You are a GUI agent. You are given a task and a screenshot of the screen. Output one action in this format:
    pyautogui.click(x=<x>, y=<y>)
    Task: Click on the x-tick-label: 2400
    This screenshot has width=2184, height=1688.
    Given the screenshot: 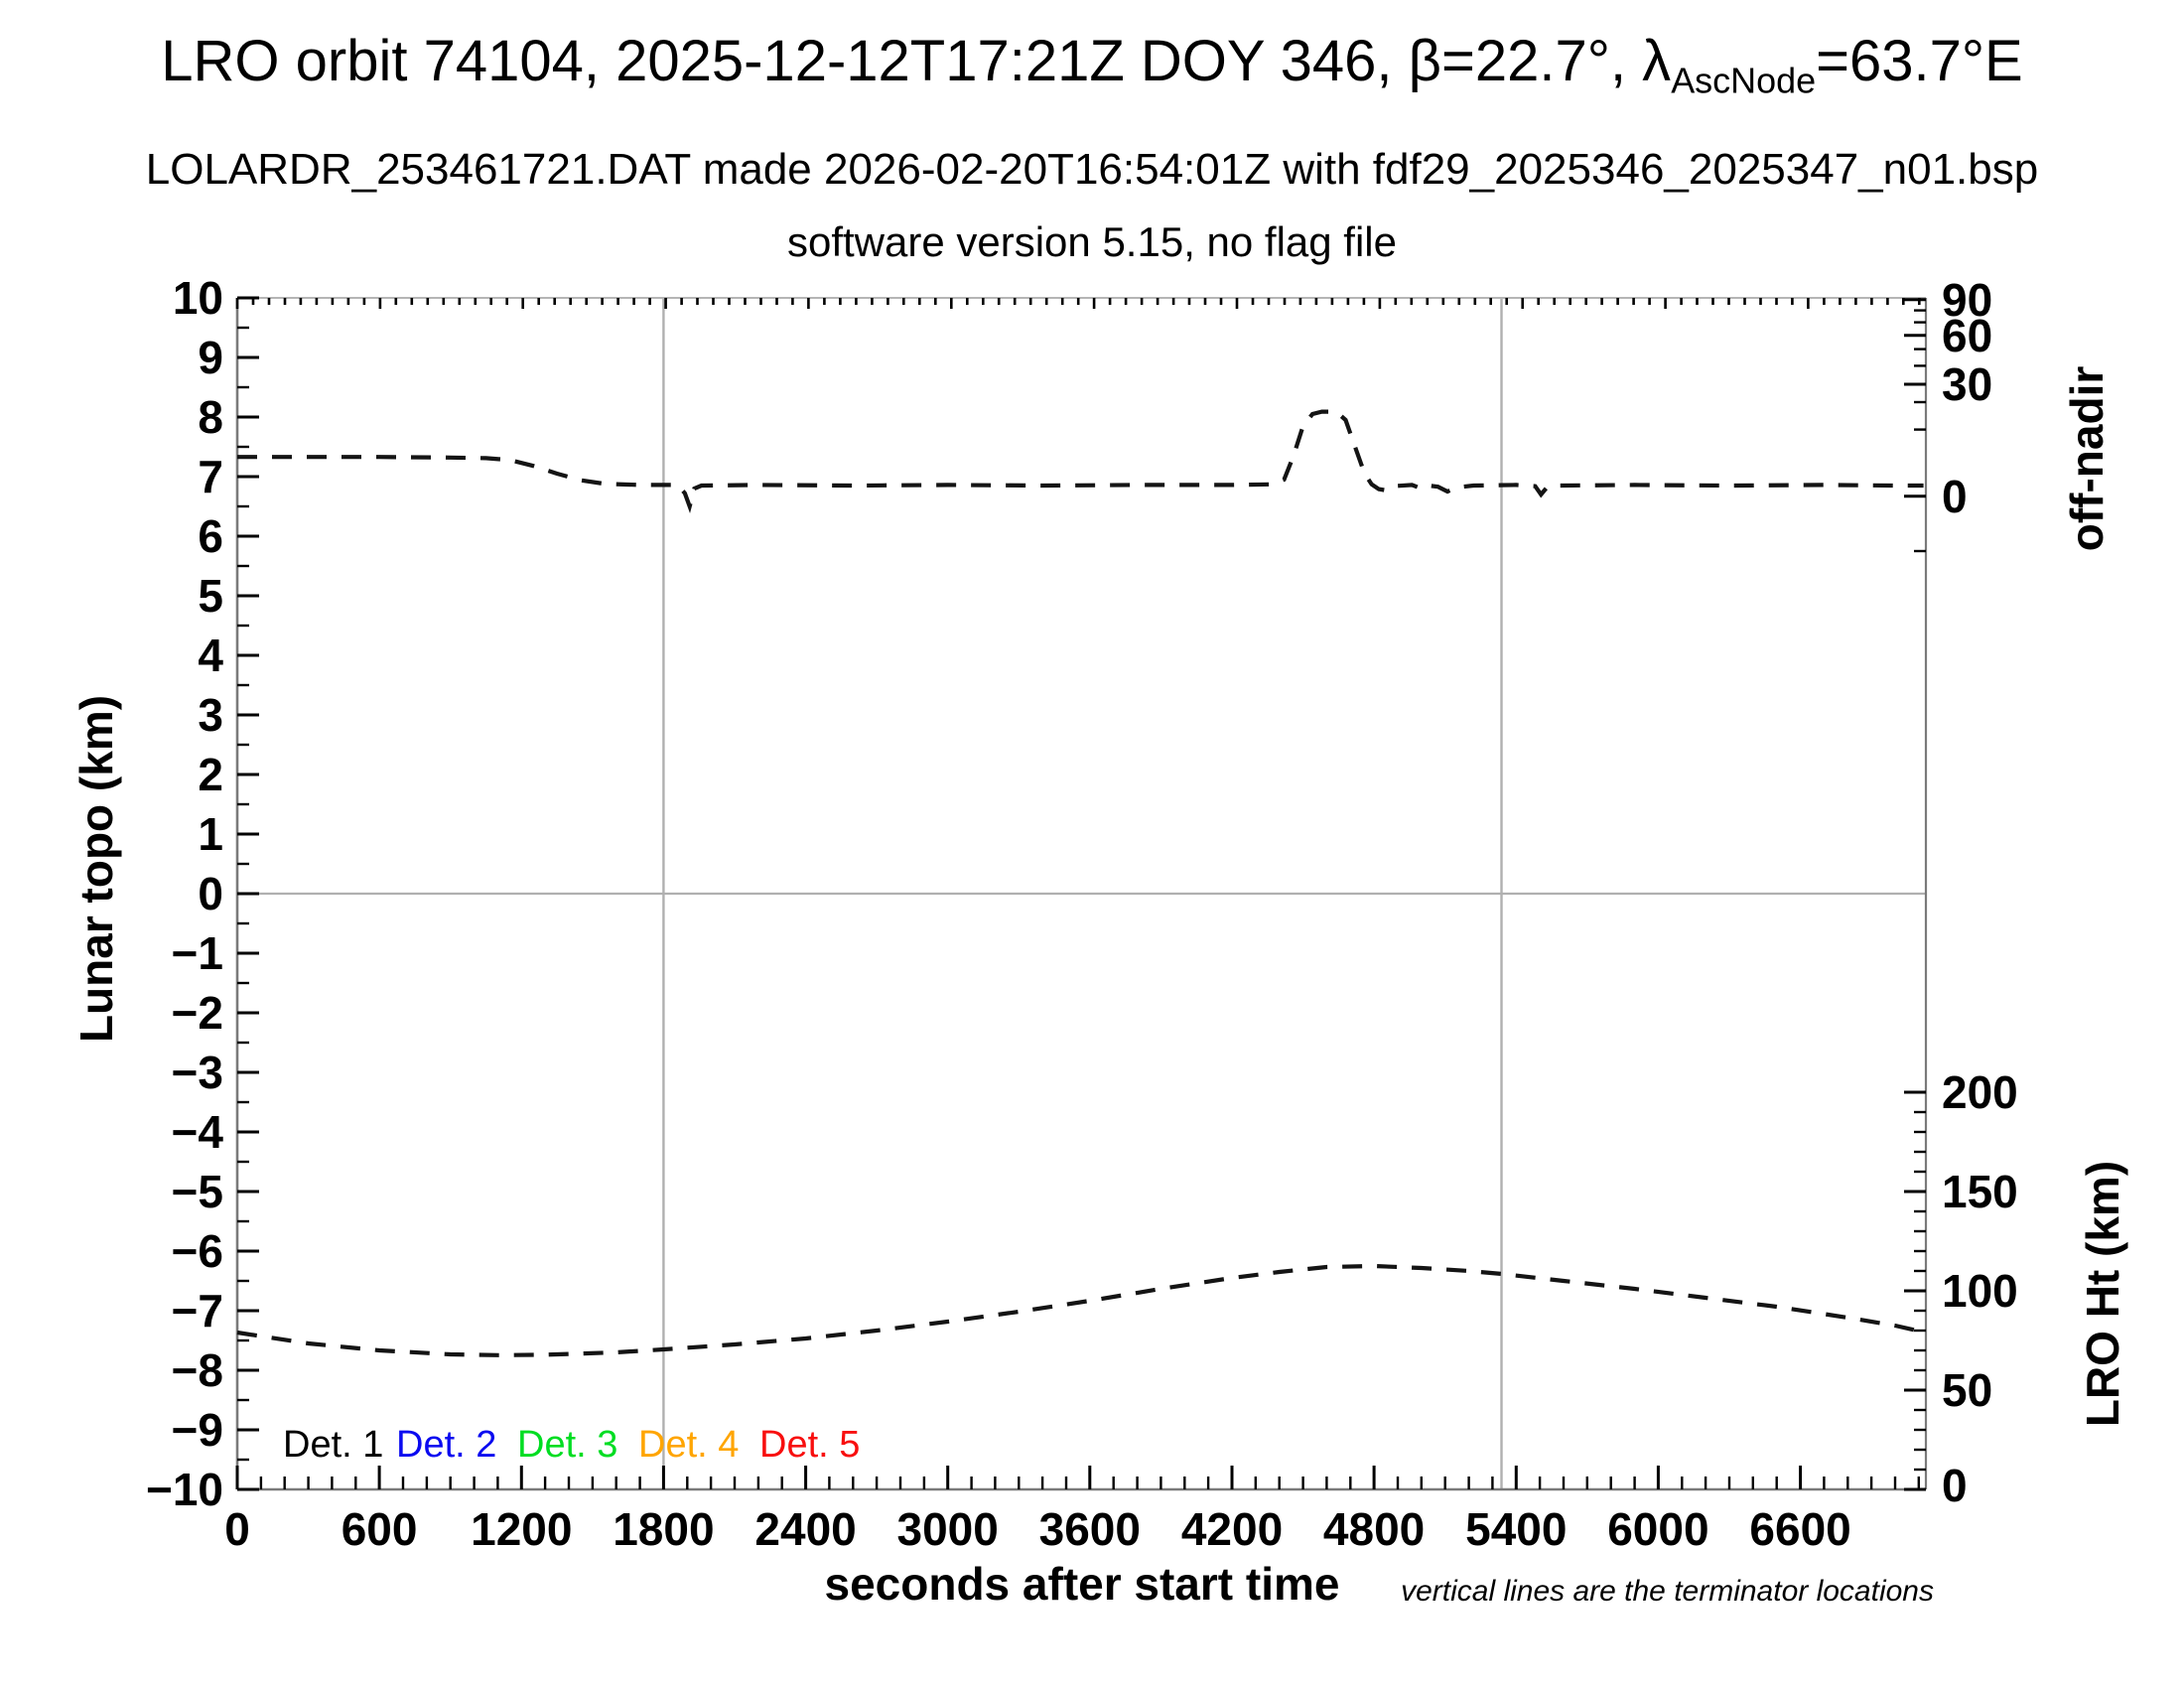 What is the action you would take?
    pyautogui.click(x=805, y=1529)
    